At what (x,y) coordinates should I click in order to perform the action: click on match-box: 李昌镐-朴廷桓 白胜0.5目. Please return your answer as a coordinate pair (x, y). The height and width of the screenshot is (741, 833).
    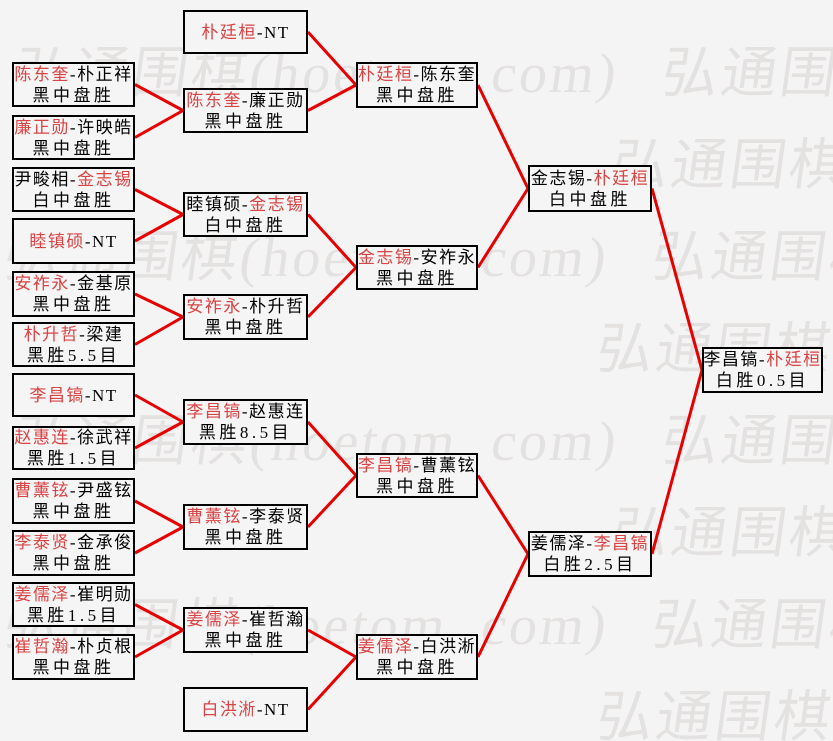
    Looking at the image, I should click on (762, 370).